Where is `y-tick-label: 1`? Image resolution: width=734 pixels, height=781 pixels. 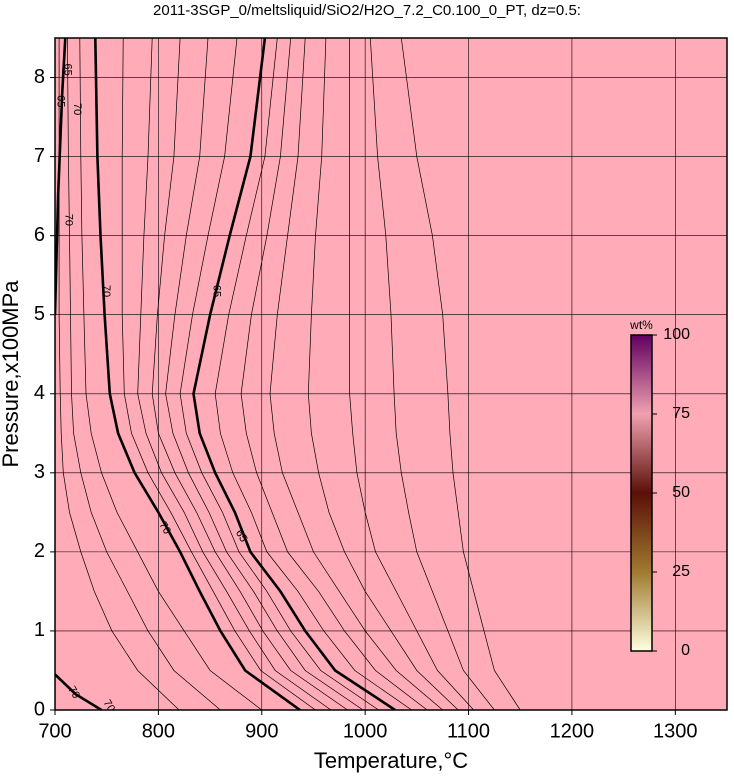
y-tick-label: 1 is located at coordinates (39, 630).